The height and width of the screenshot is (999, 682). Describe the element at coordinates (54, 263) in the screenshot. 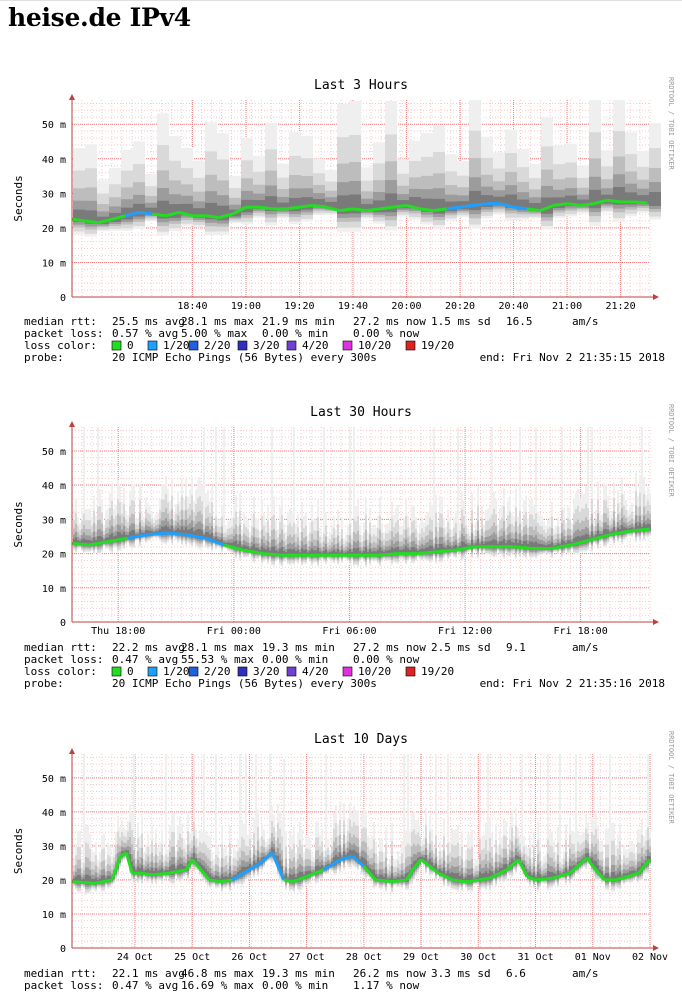

I see `y-tick-label: 10 m` at that location.